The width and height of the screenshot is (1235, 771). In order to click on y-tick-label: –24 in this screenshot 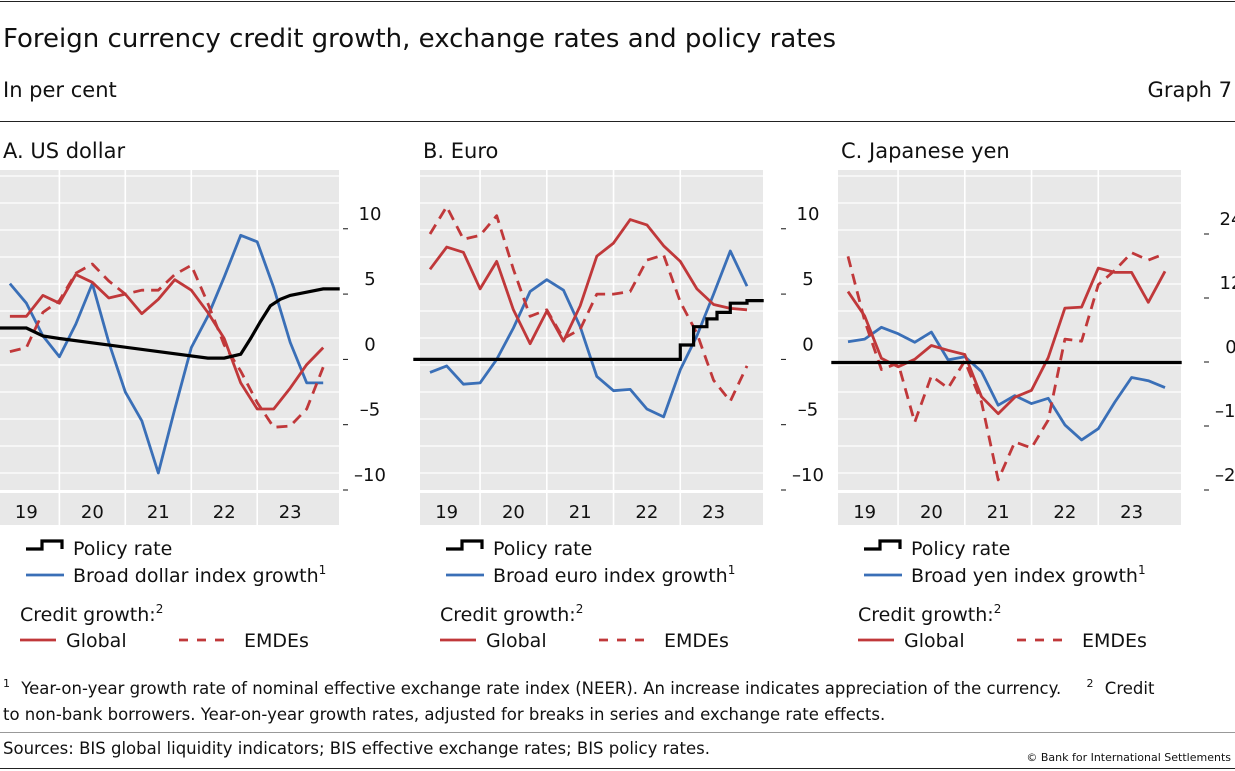, I will do `click(1225, 475)`.